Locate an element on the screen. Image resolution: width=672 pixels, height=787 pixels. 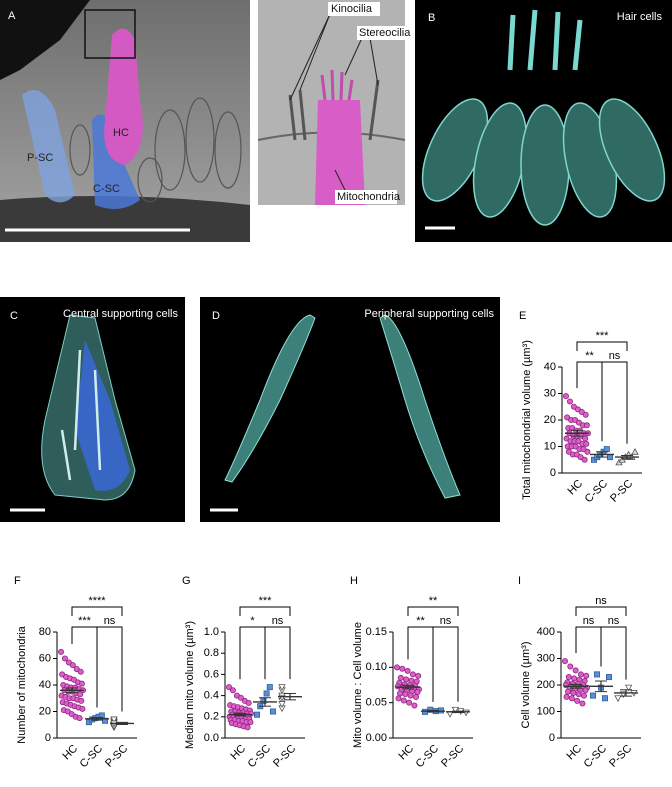
panel-b-image: B Hair cells is located at coordinates (543, 121).